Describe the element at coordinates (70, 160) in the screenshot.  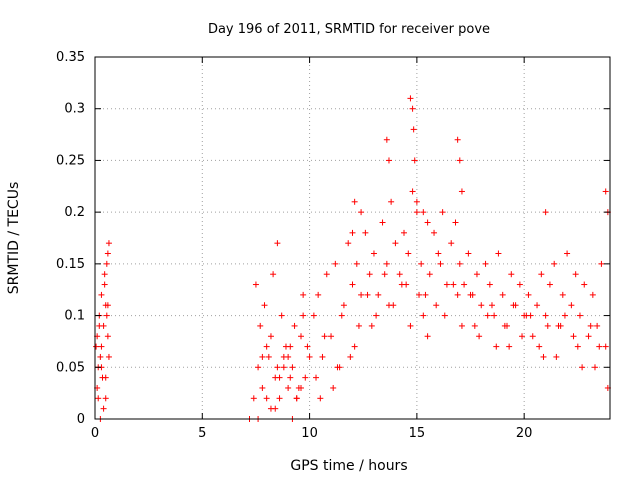
I see `y-tick-label: 0.25` at that location.